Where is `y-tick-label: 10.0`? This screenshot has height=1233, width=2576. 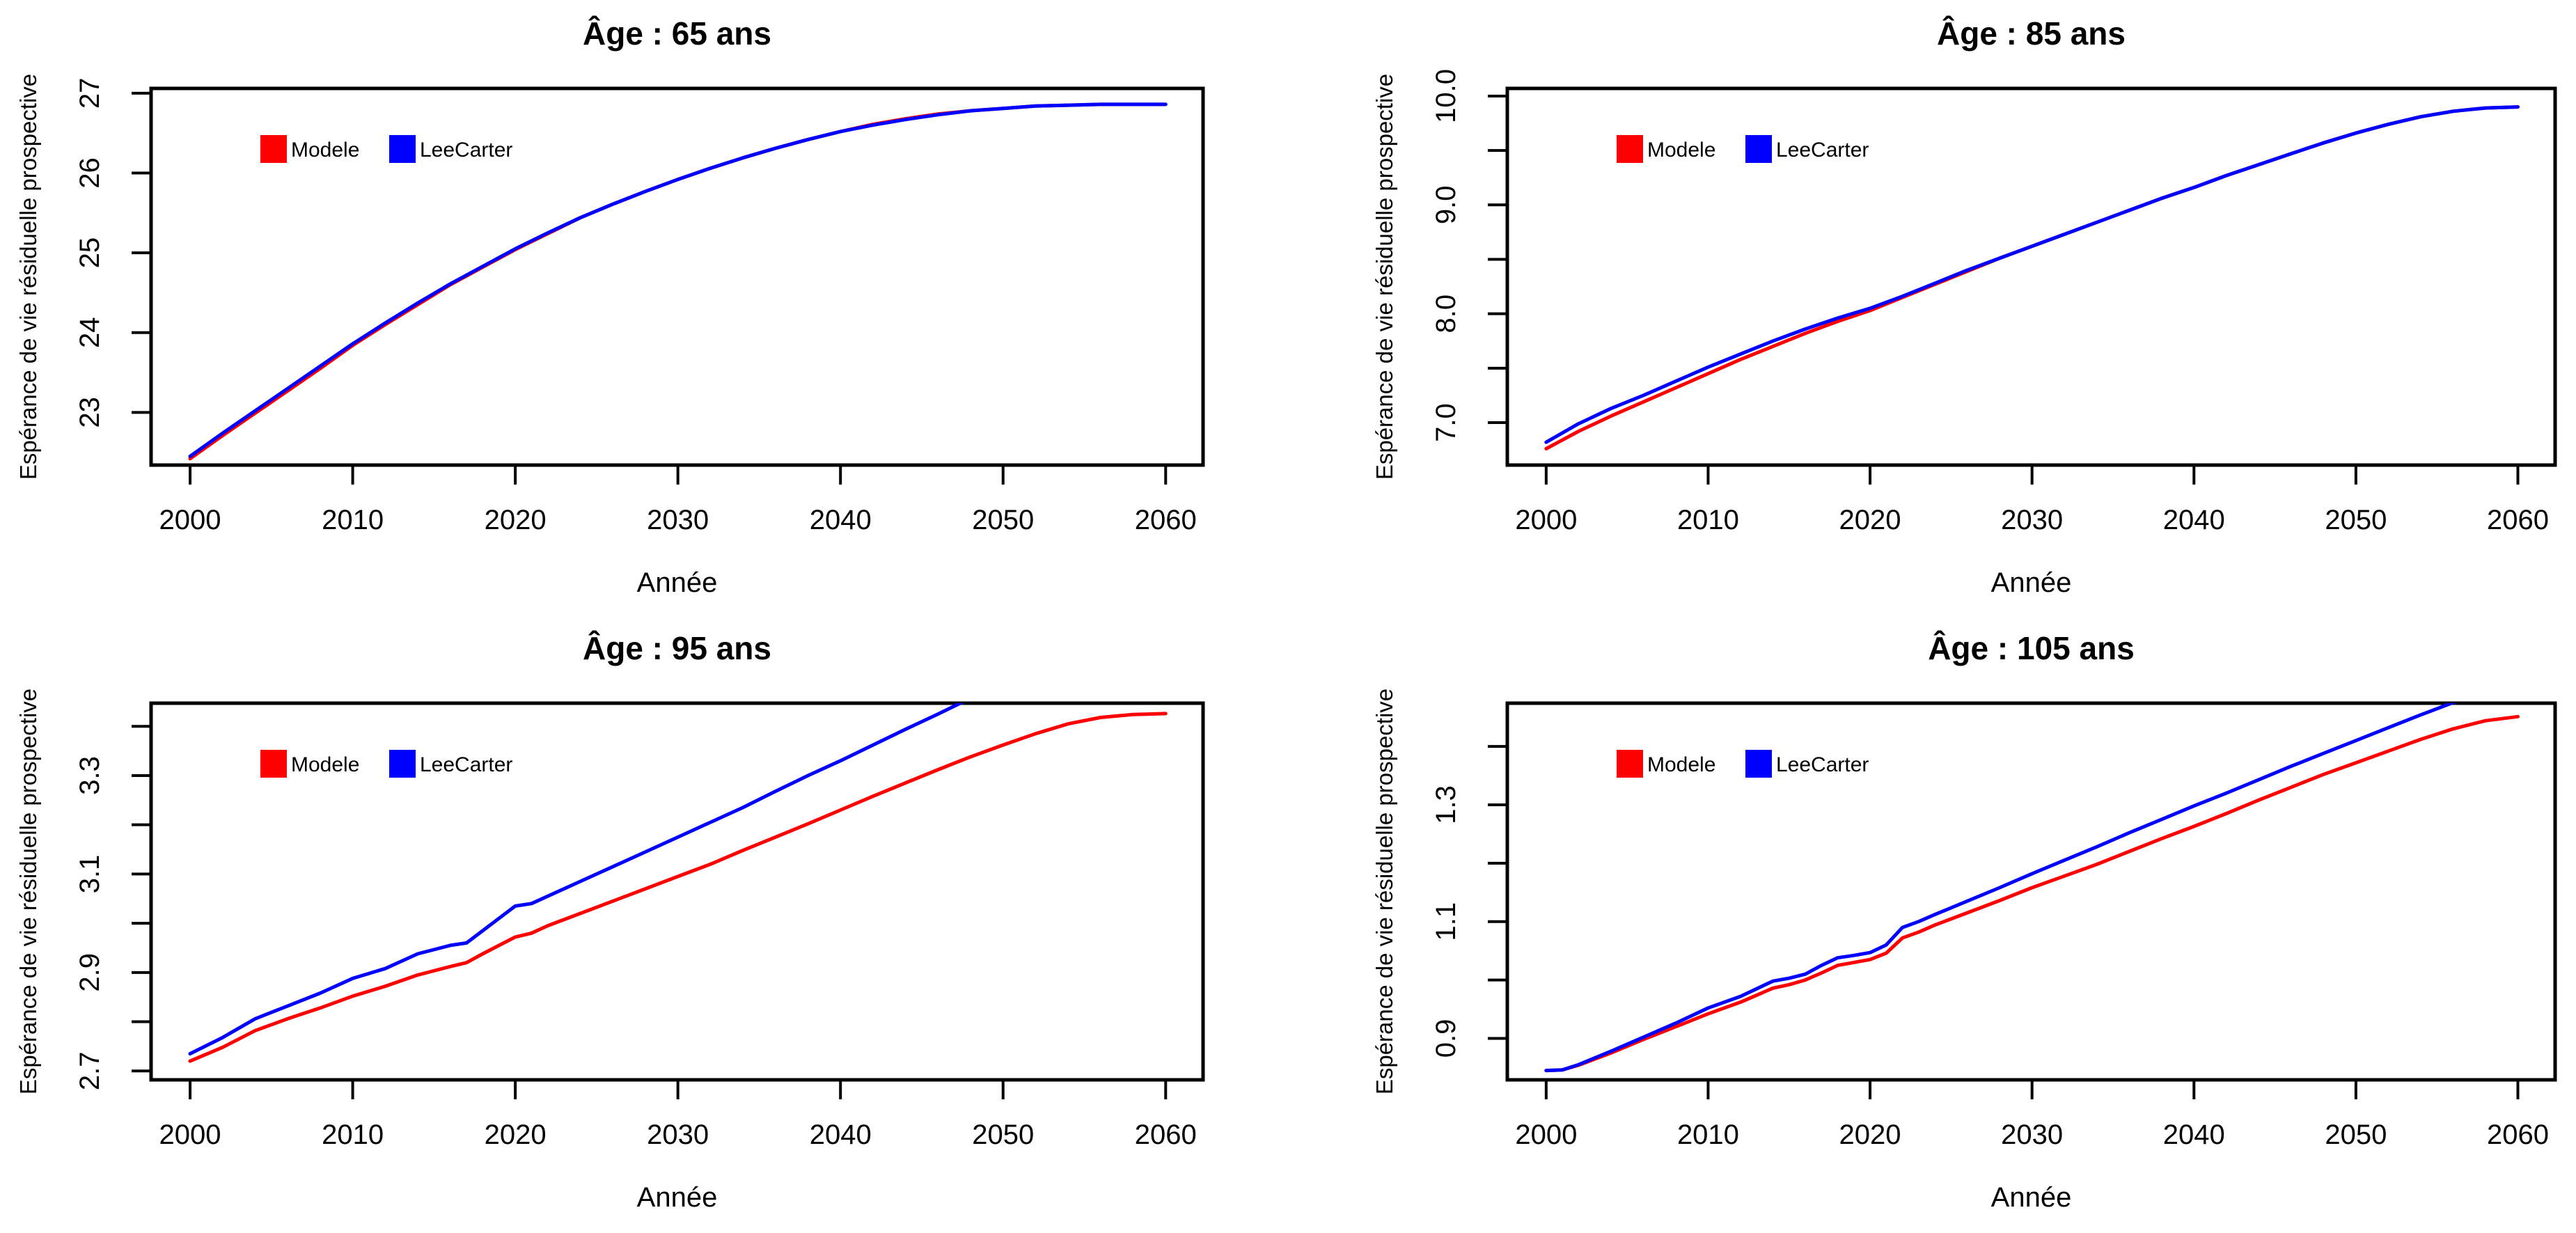 y-tick-label: 10.0 is located at coordinates (1446, 96).